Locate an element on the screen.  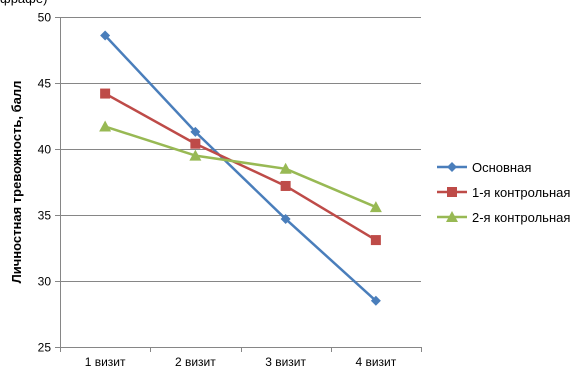
legend-item: 1-я контрольная is located at coordinates (503, 192).